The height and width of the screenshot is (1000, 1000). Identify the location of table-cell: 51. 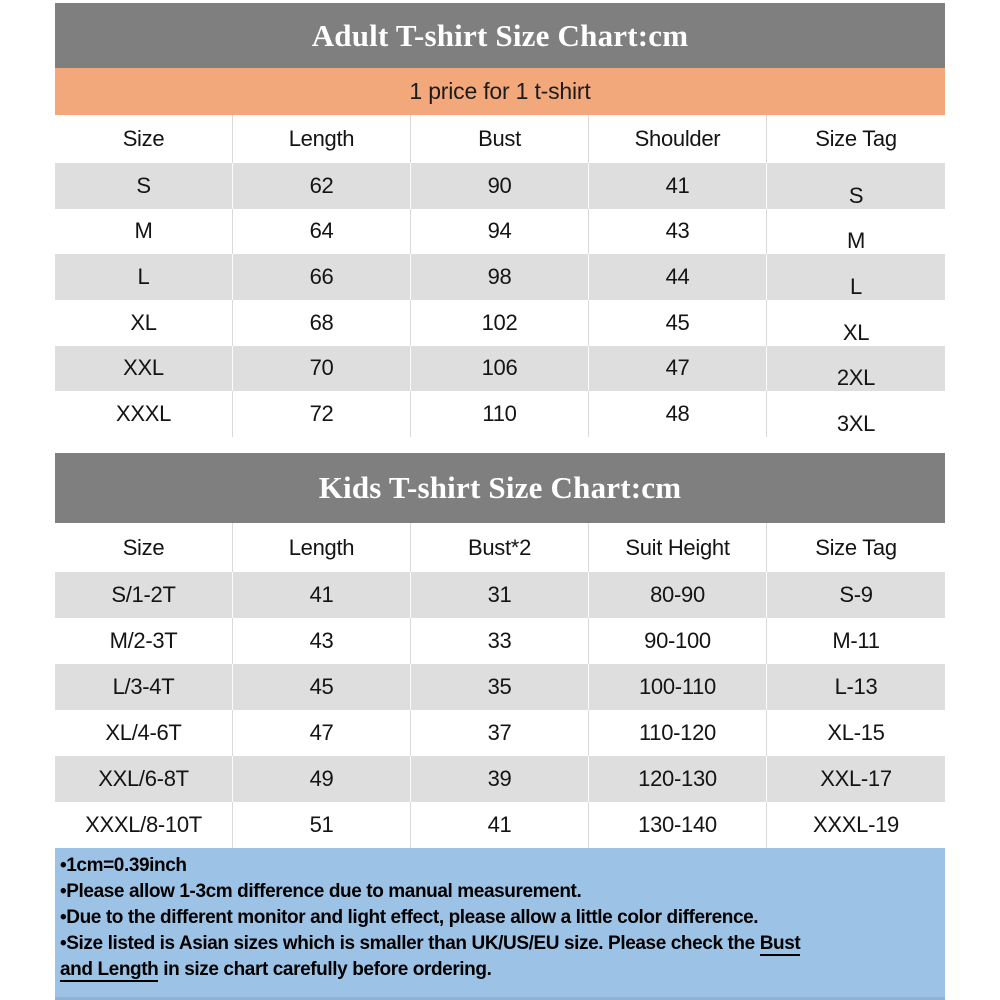
(322, 825).